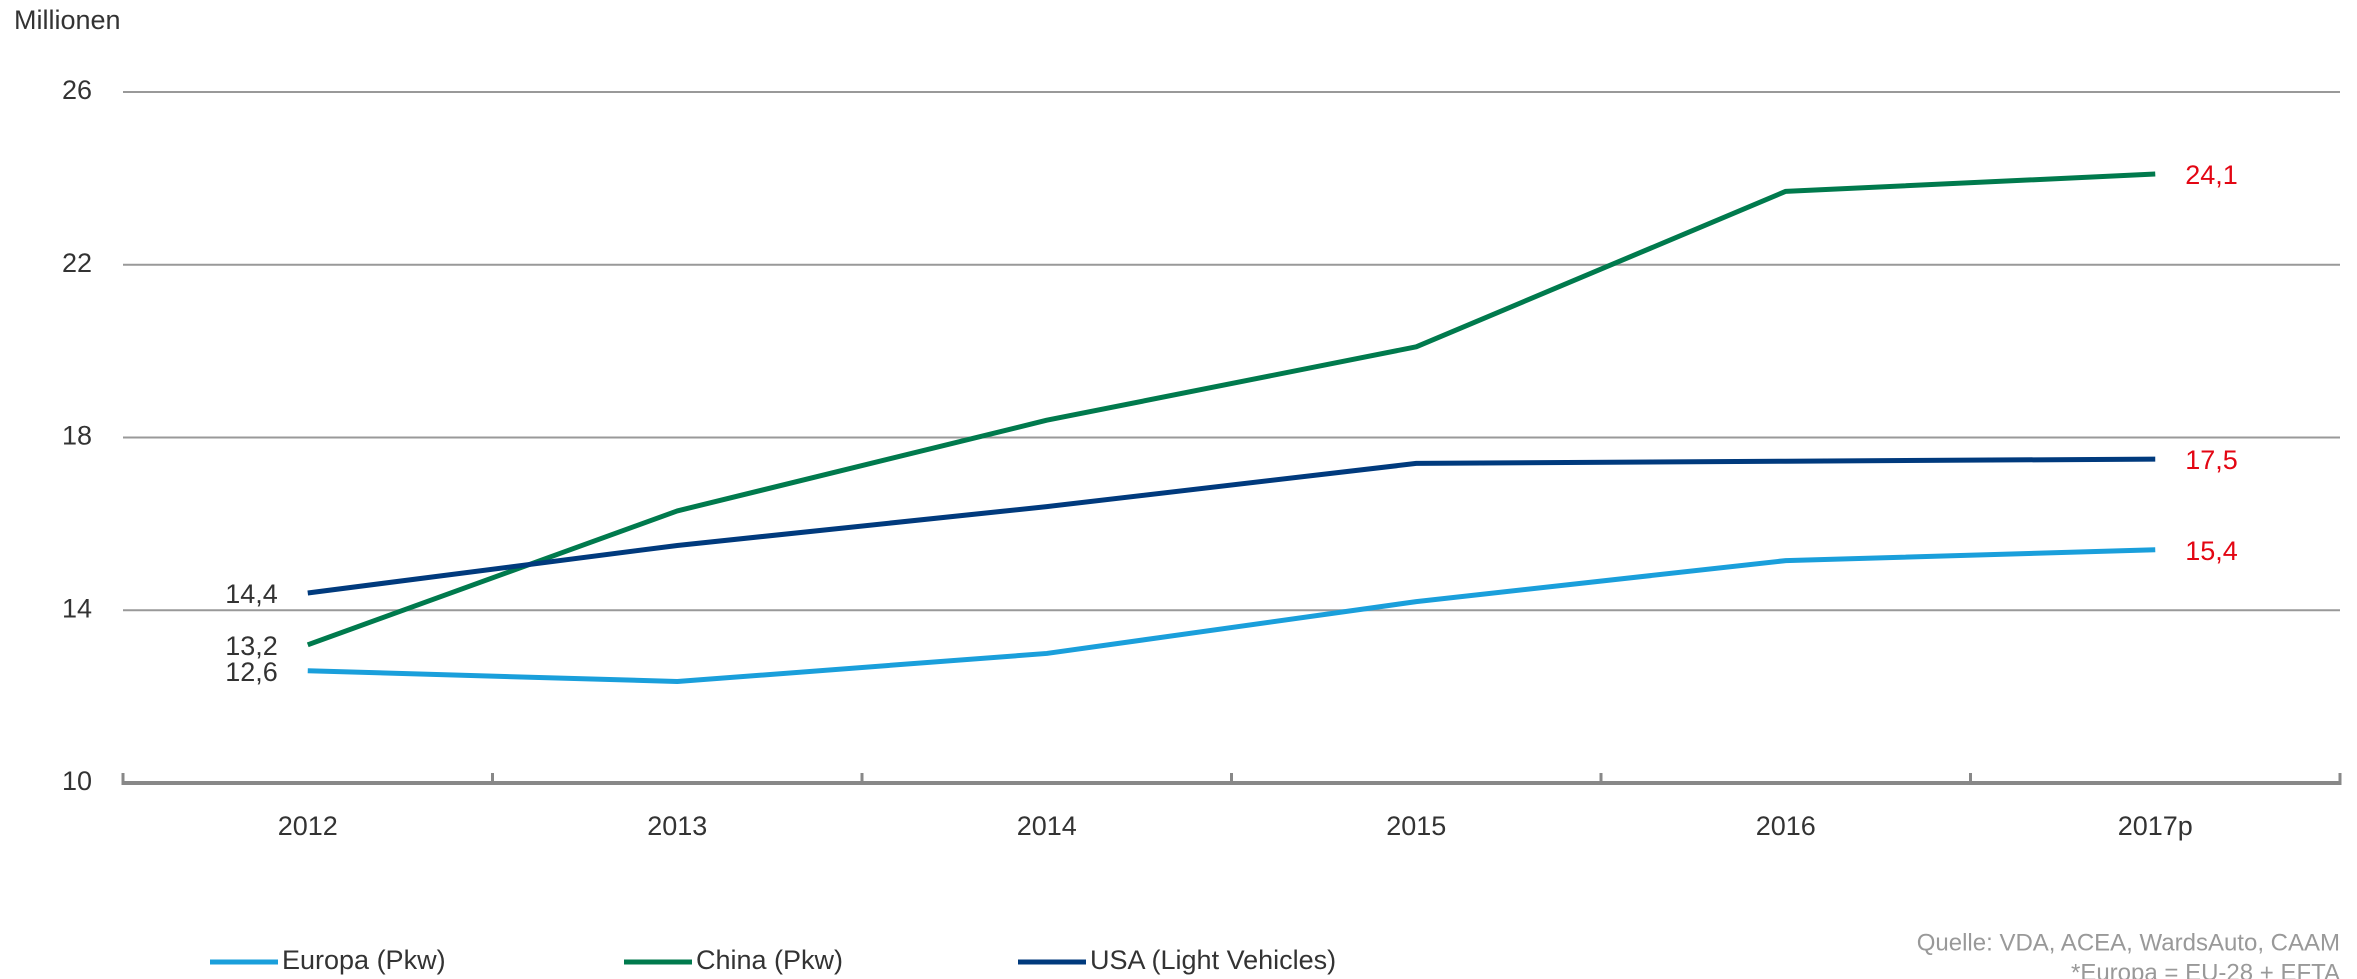  I want to click on value-label: 17,5, so click(2211, 460).